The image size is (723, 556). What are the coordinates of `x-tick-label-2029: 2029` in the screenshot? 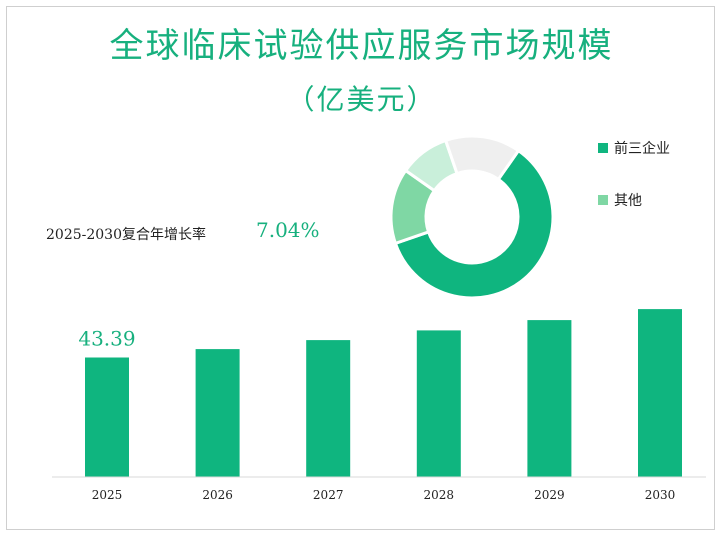 It's located at (549, 495).